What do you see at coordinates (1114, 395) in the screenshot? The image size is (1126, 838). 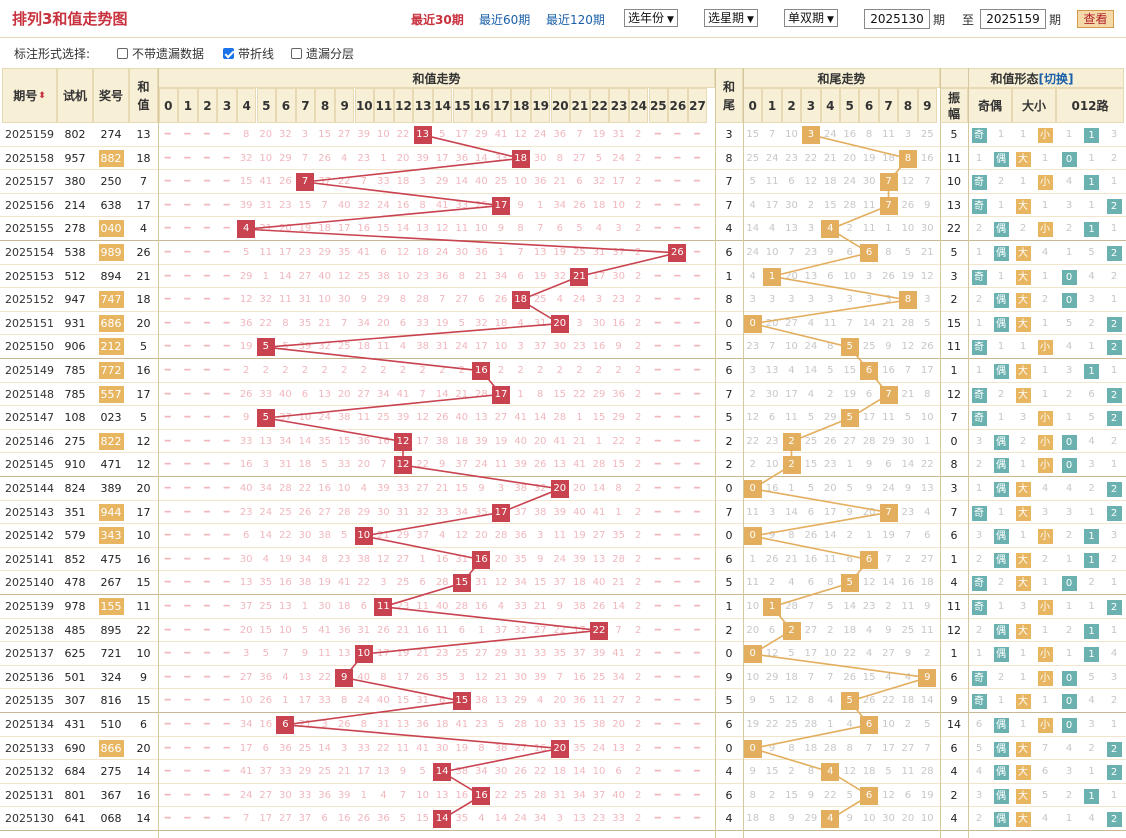 I see `form-tag: 2` at bounding box center [1114, 395].